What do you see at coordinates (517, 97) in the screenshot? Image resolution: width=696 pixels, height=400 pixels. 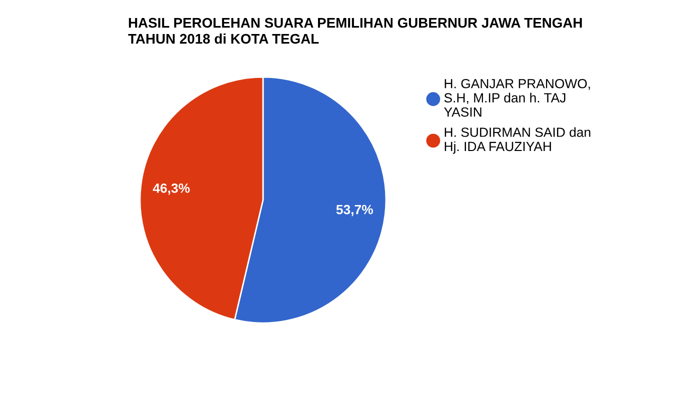 I see `legend-label: H. GANJAR PRANOWO, S.H, M.IP dan h. TAJ YASIN` at bounding box center [517, 97].